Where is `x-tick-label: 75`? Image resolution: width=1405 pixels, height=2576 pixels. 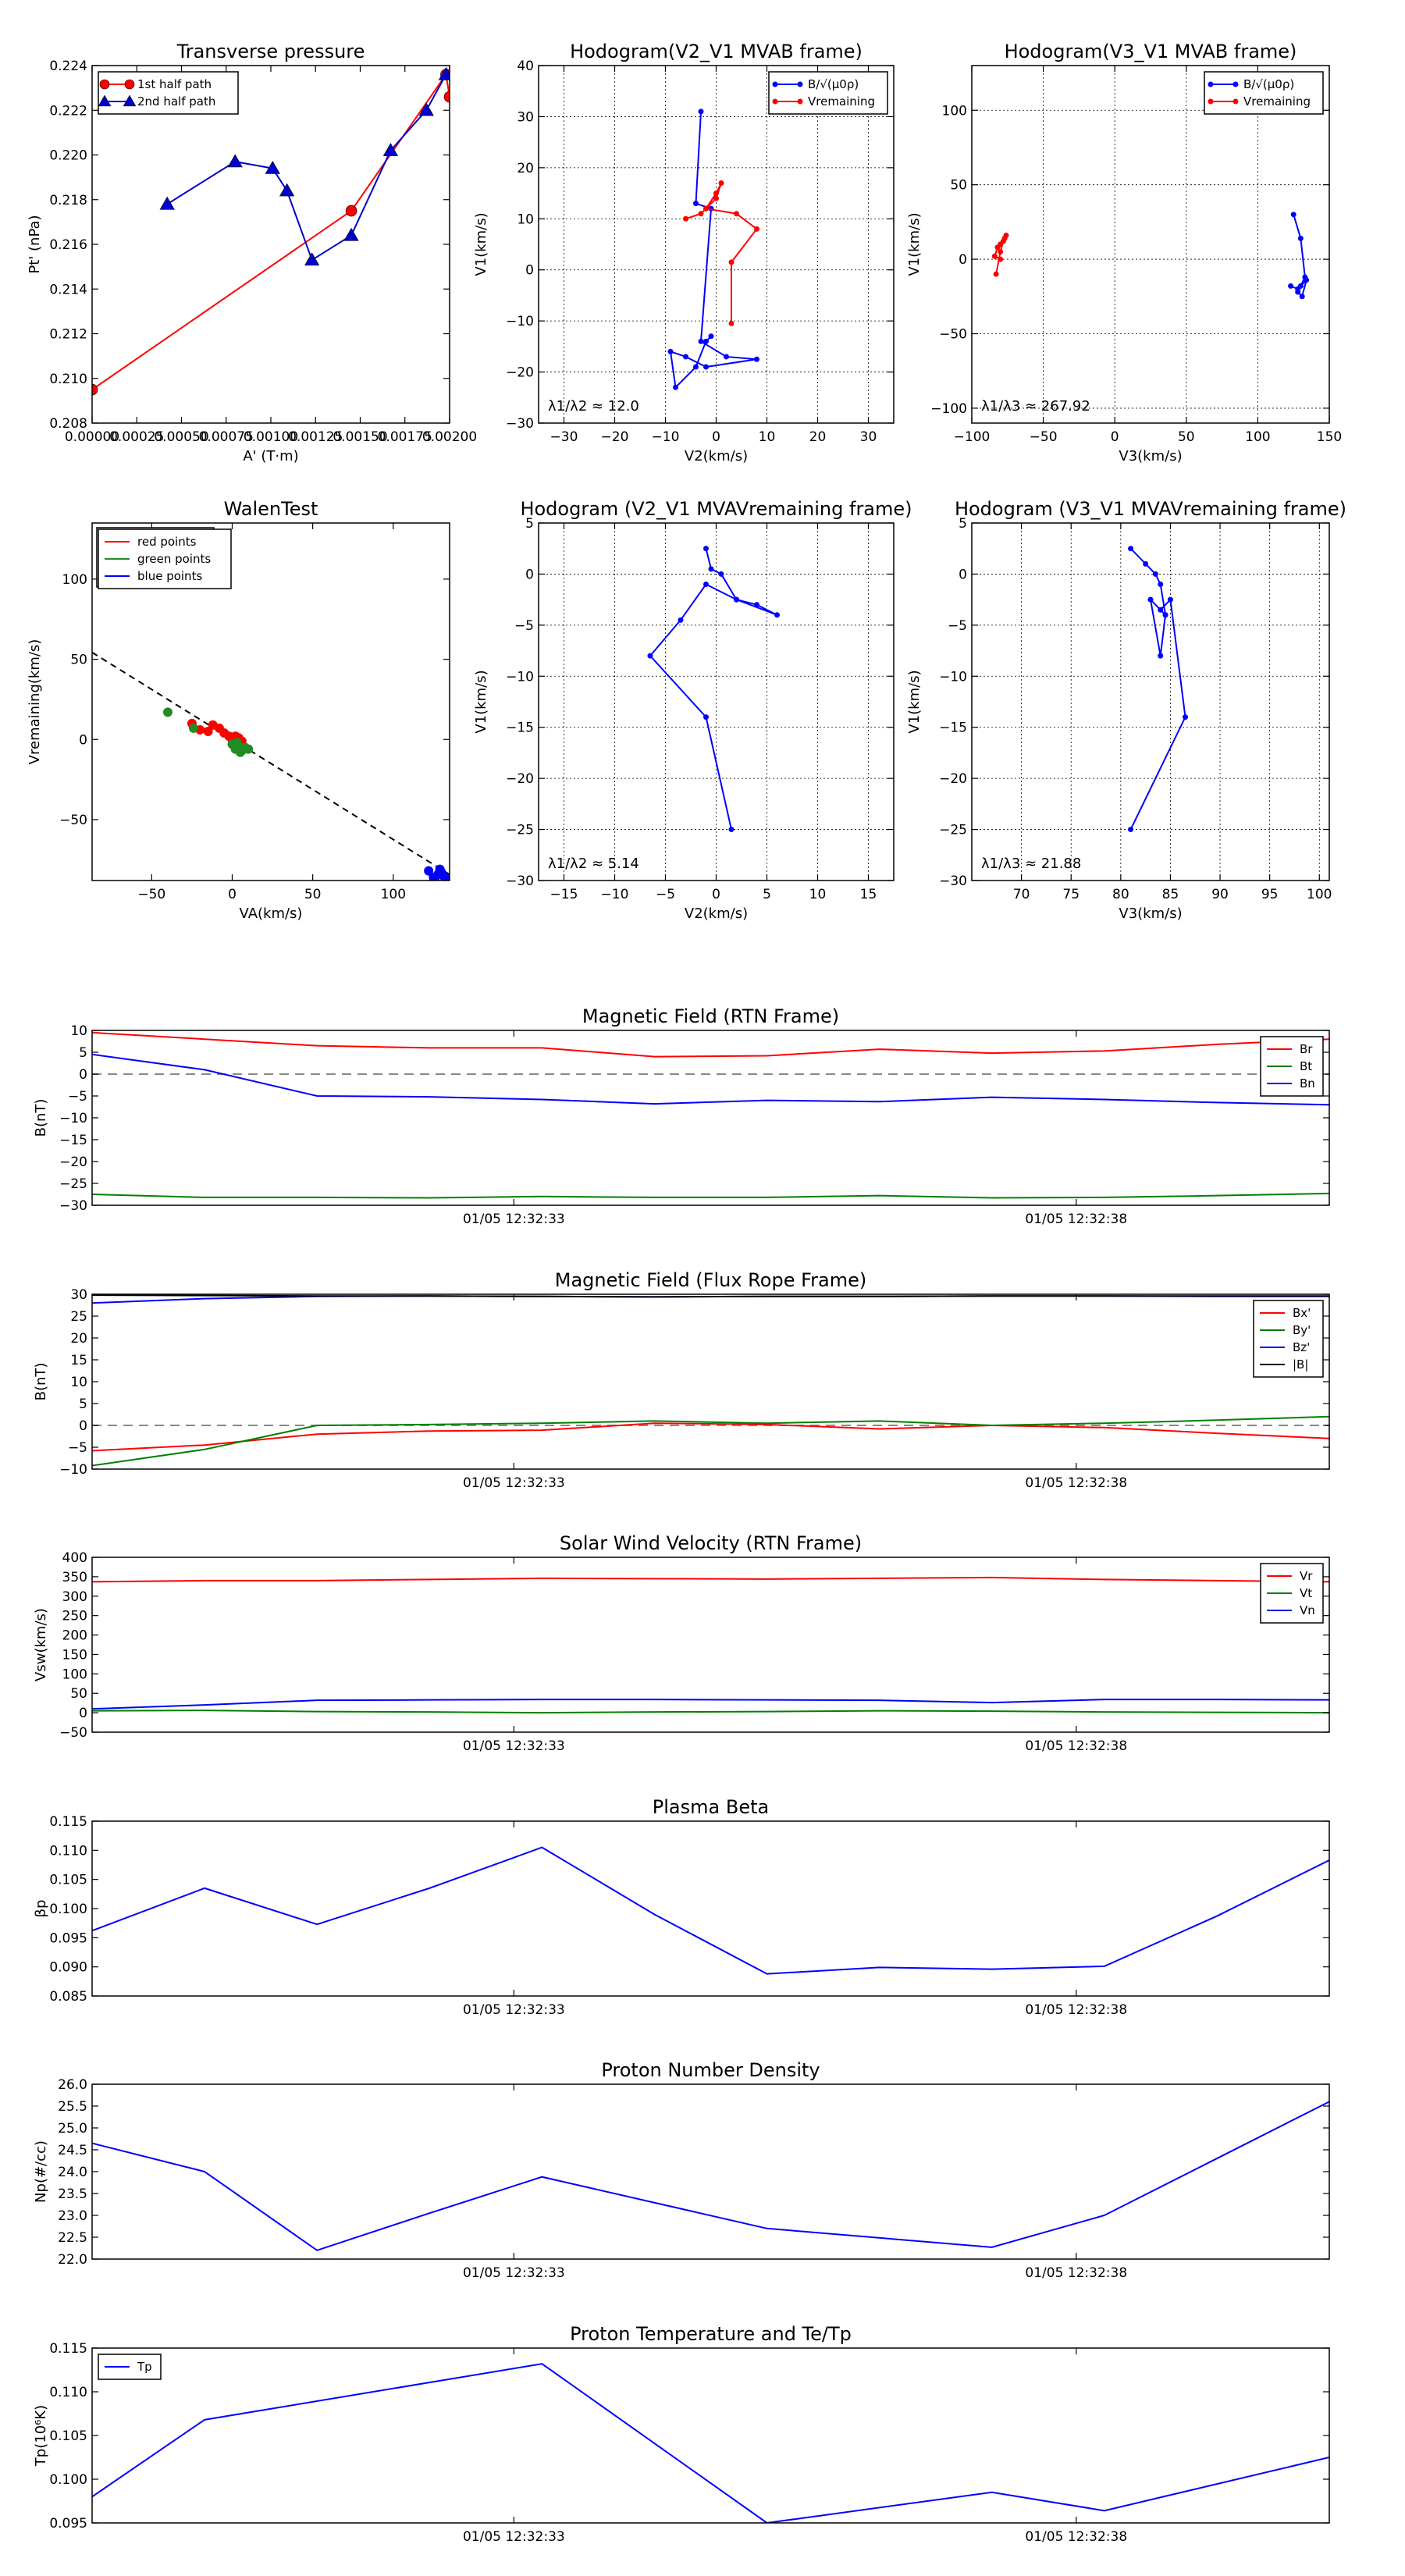 x-tick-label: 75 is located at coordinates (1071, 894).